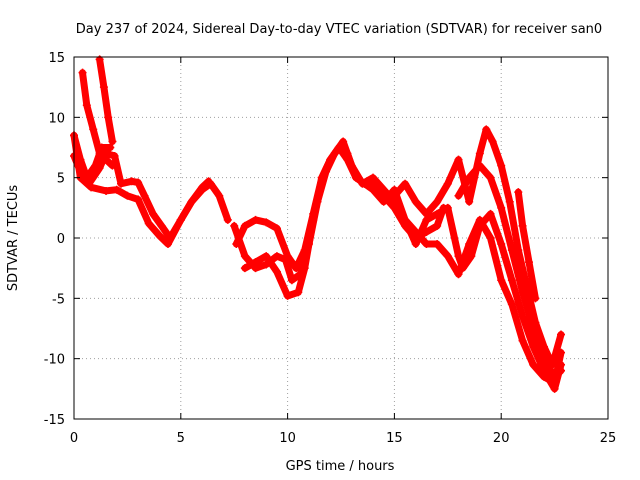 The width and height of the screenshot is (640, 480). I want to click on y-tick-label: 0, so click(61, 239).